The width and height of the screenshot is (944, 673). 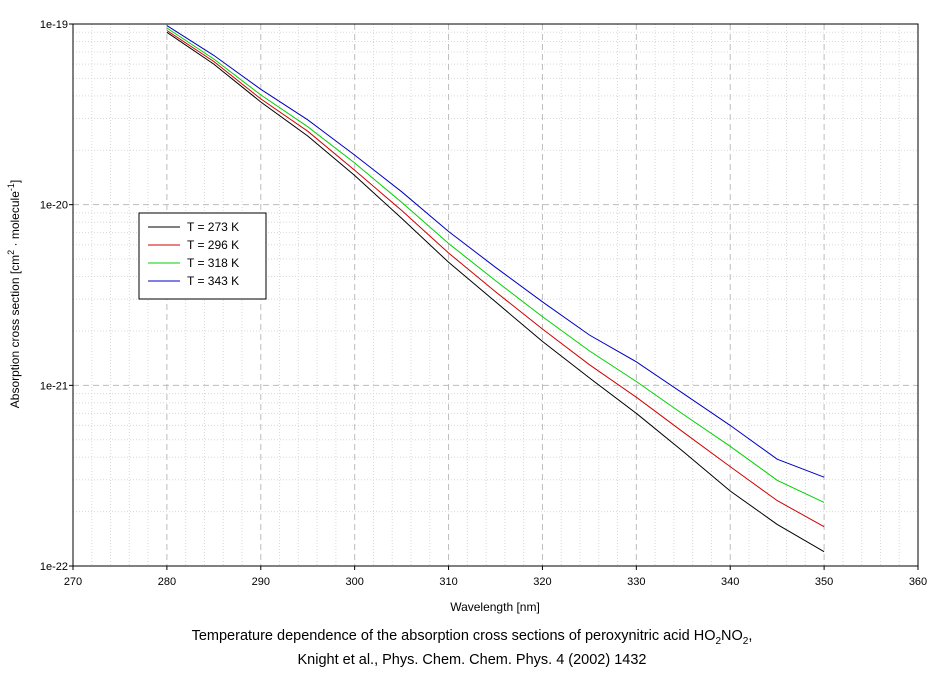 What do you see at coordinates (354, 582) in the screenshot?
I see `x-tick-label: 300` at bounding box center [354, 582].